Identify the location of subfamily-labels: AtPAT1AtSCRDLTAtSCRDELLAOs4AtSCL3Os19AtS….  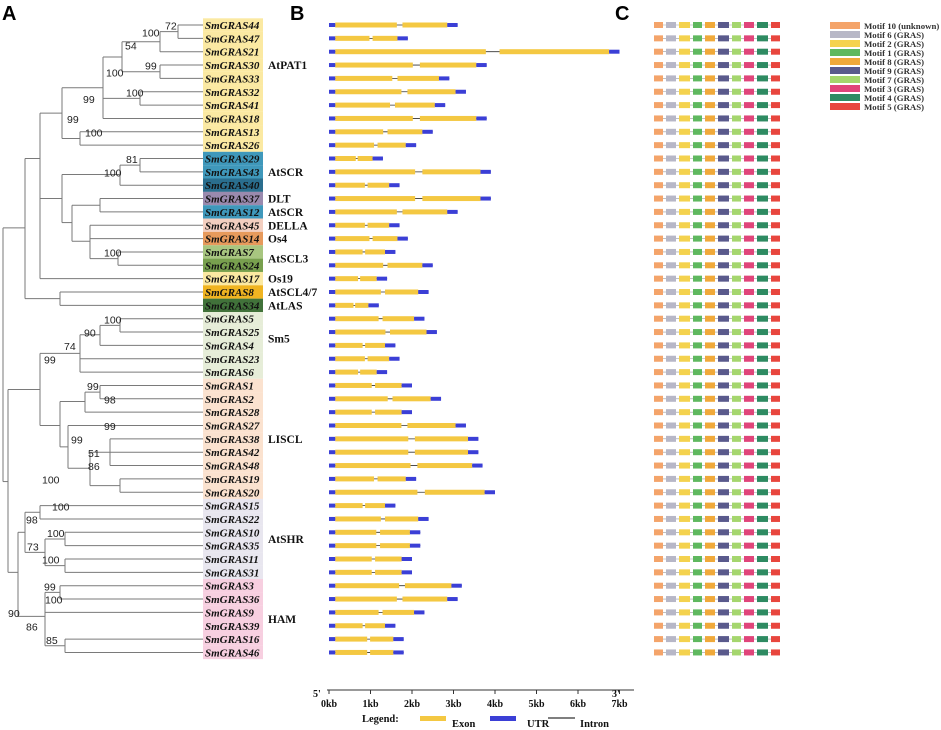
(292, 343).